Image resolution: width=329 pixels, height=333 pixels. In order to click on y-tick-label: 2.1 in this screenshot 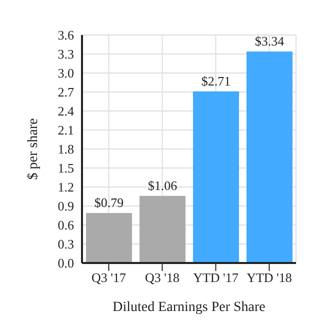, I will do `click(66, 130)`.